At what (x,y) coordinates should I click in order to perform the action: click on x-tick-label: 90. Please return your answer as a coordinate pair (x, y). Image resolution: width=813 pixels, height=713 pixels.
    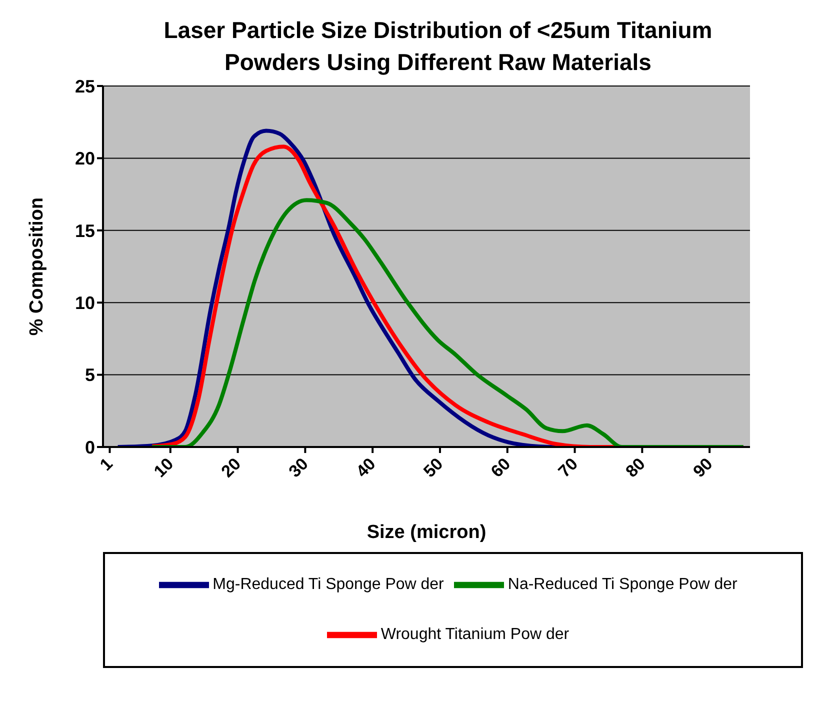
    Looking at the image, I should click on (702, 468).